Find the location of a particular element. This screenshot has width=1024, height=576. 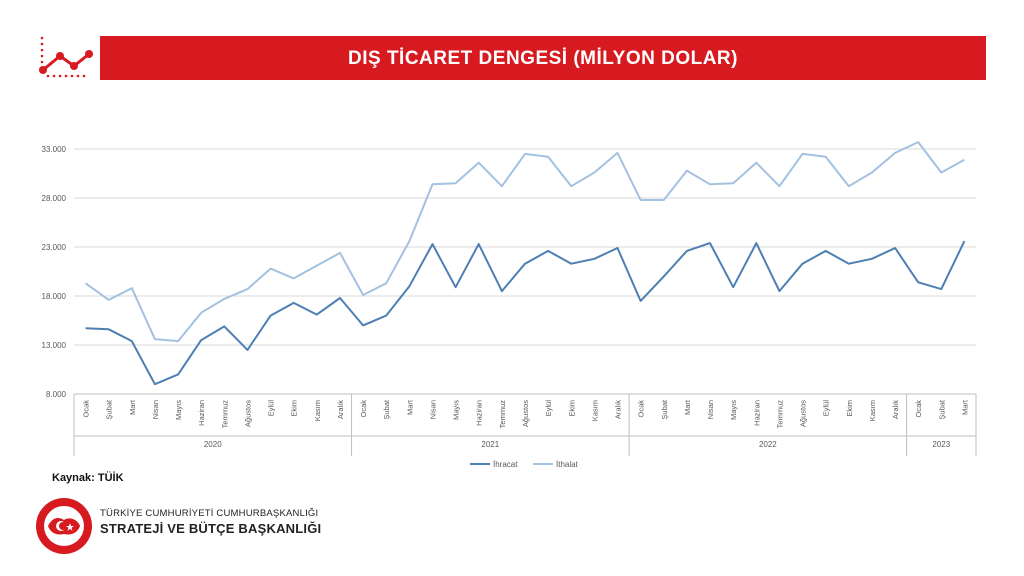

year-label: 2023 is located at coordinates (941, 444).